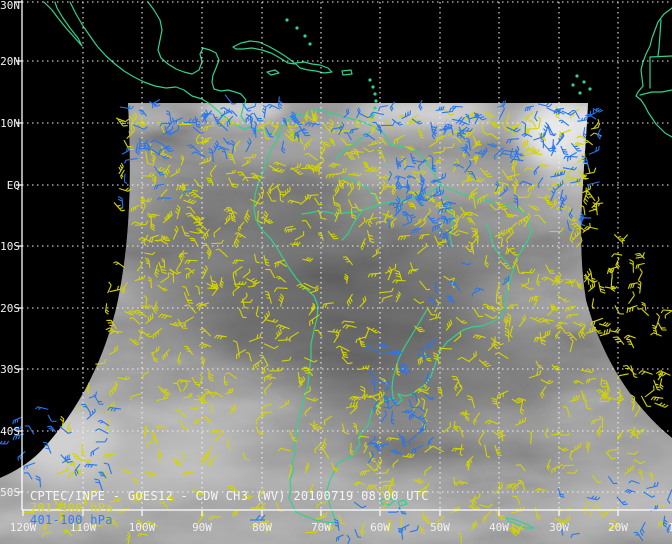  Describe the element at coordinates (10, 369) in the screenshot. I see `lat-label-30S: 30S` at that location.